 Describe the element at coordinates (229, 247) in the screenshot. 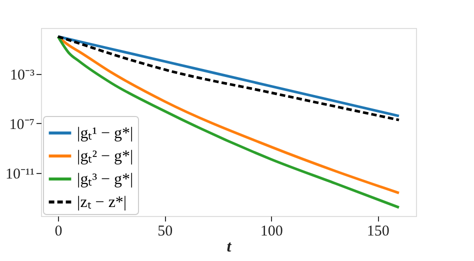

I see `x-axis-title: t` at that location.